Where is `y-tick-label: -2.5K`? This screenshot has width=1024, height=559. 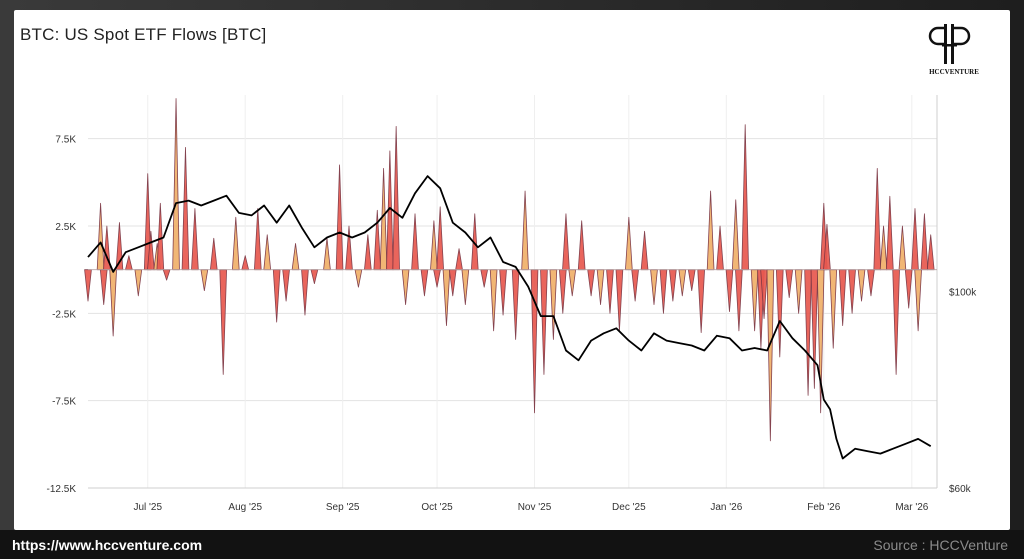 y-tick-label: -2.5K is located at coordinates (64, 314).